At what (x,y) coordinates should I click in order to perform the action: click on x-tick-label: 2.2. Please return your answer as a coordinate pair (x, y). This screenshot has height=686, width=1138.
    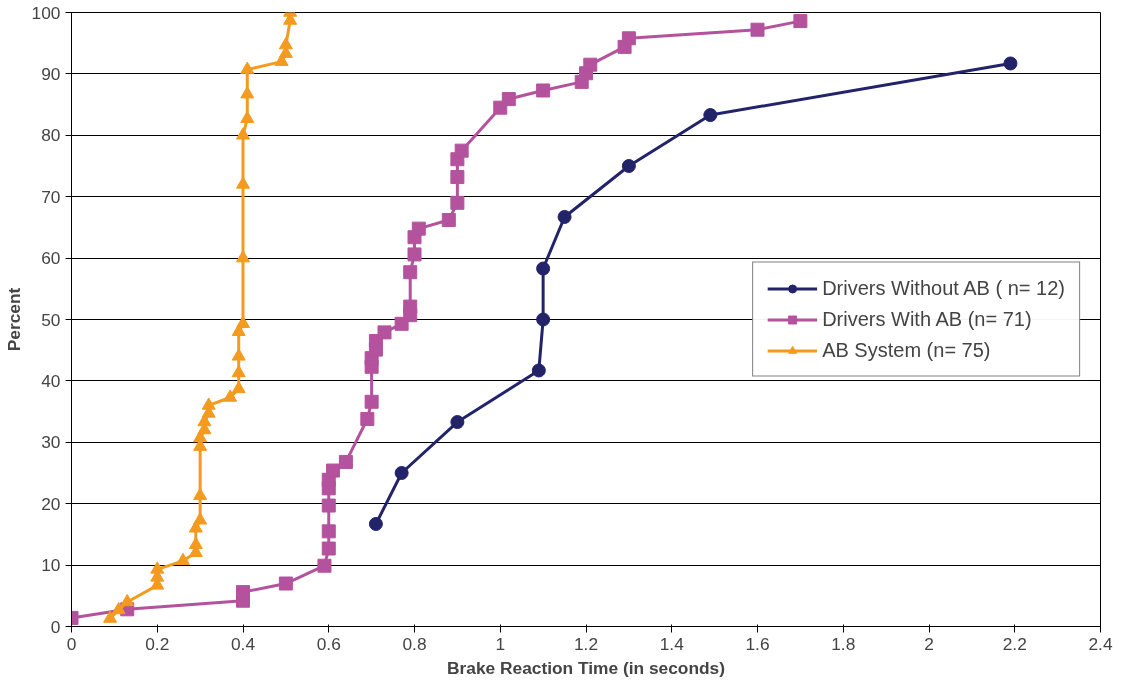
    Looking at the image, I should click on (1014, 643).